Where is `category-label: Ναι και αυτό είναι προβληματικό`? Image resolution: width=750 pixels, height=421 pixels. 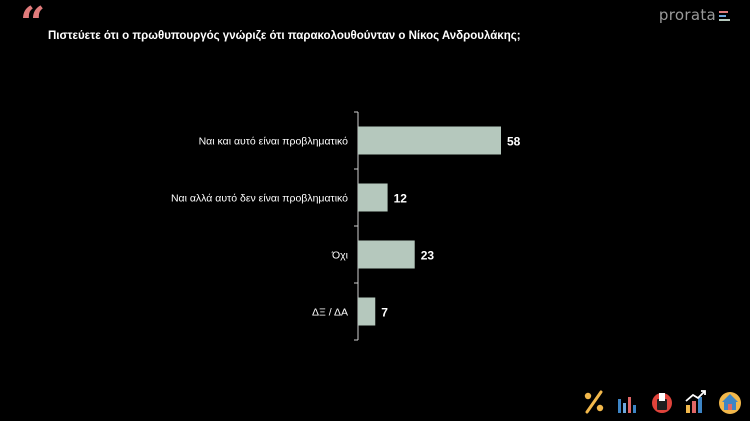
category-label: Ναι και αυτό είναι προβληματικό is located at coordinates (274, 142).